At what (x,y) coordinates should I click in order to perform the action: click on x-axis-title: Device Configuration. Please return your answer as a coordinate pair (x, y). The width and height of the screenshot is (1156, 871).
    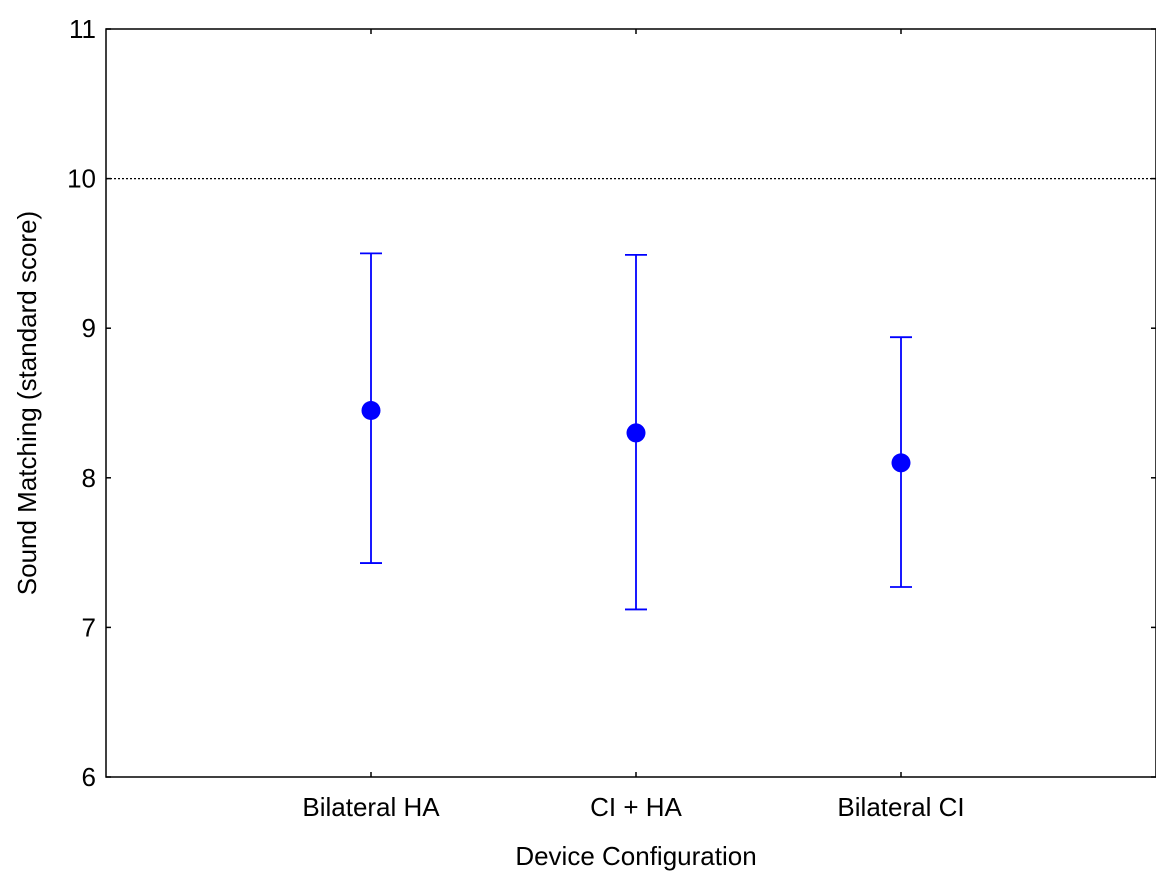
    Looking at the image, I should click on (635, 856).